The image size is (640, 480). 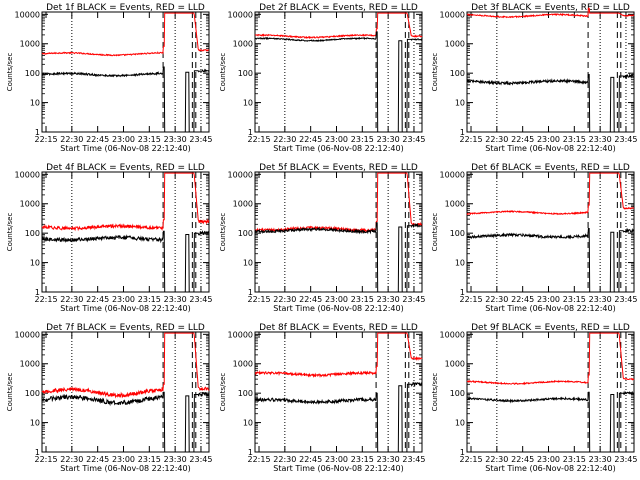 I want to click on panel-title: Det 4f BLACK = Events, RED = LLD, so click(x=125, y=168).